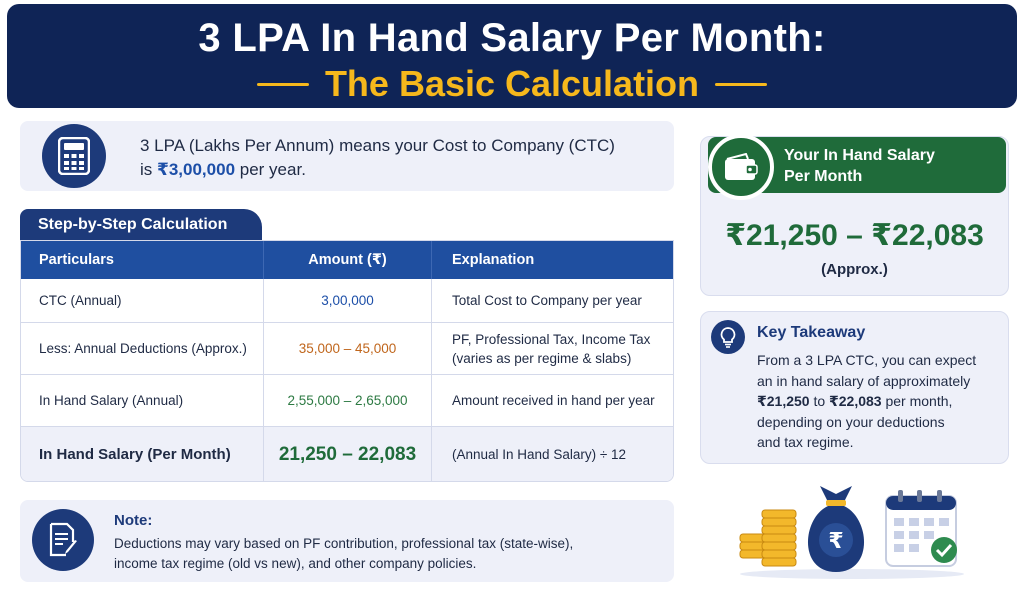 The width and height of the screenshot is (1024, 597). What do you see at coordinates (196, 169) in the screenshot?
I see `ctc-amount: ₹3,00,000` at bounding box center [196, 169].